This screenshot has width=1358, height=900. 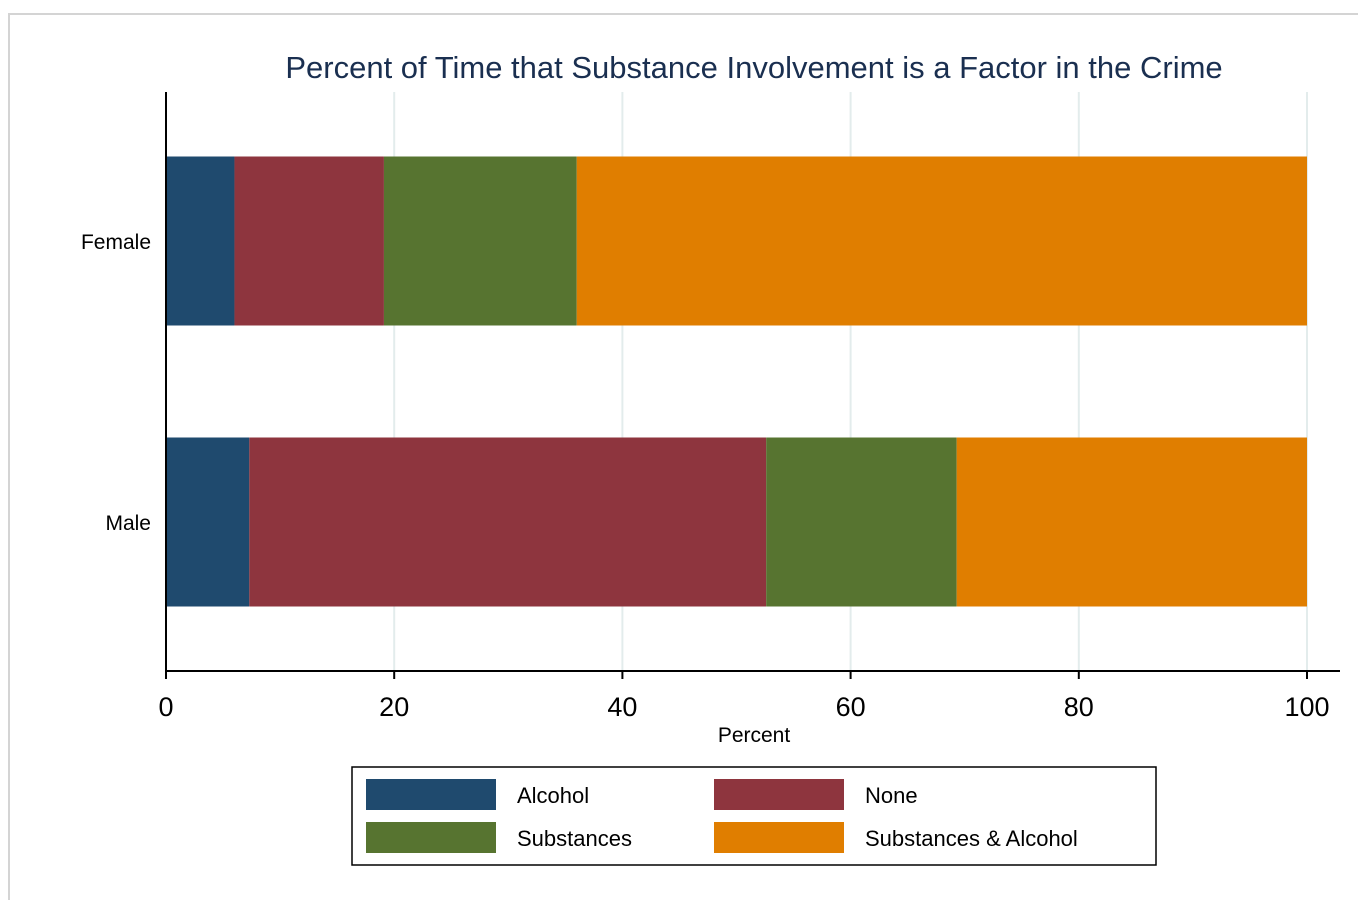 I want to click on legend-label: Substances & Alcohol, so click(x=971, y=838).